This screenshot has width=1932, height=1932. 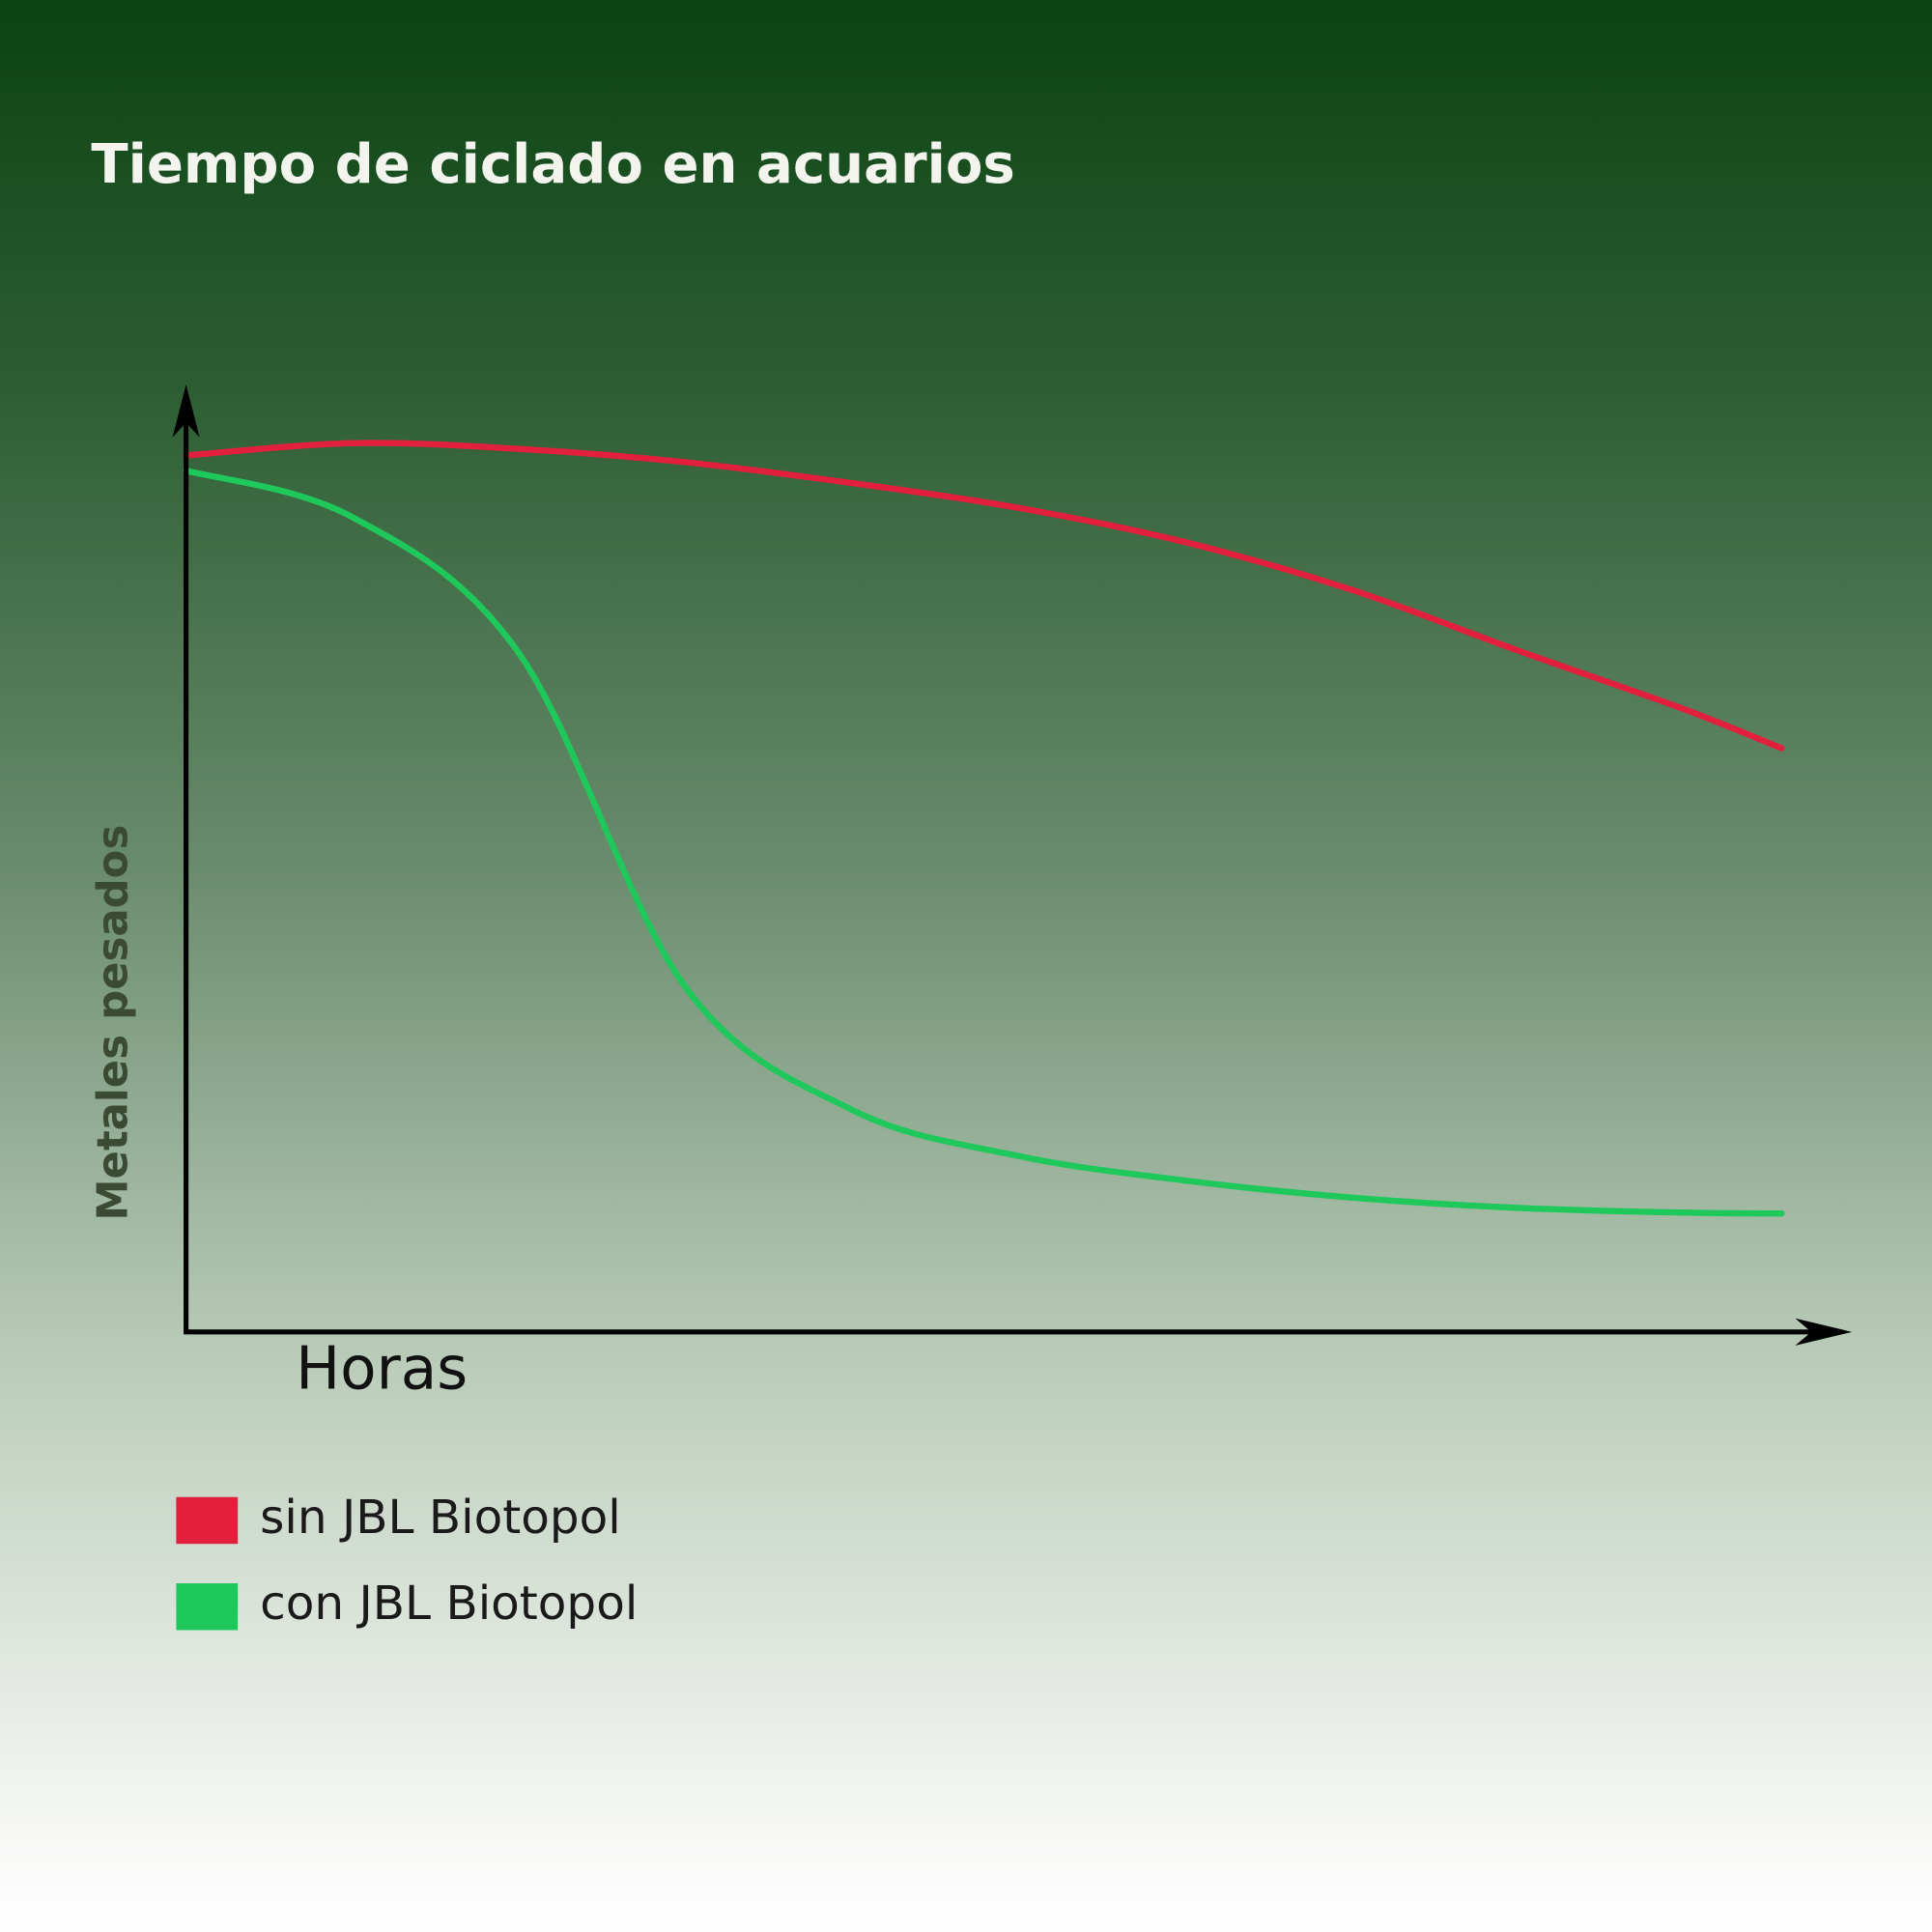 What do you see at coordinates (1824, 1332) in the screenshot?
I see `x-axis-arrow` at bounding box center [1824, 1332].